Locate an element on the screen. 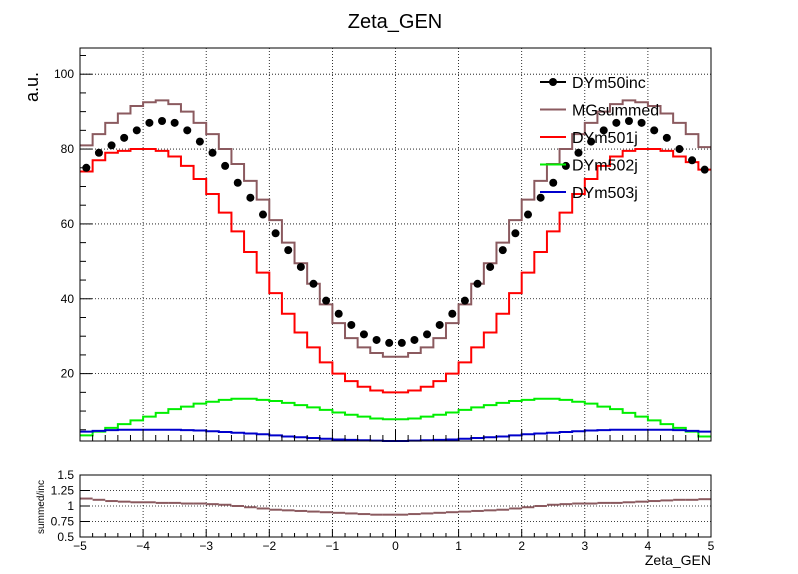 The height and width of the screenshot is (574, 798). legend-item: DYm50inc is located at coordinates (593, 83).